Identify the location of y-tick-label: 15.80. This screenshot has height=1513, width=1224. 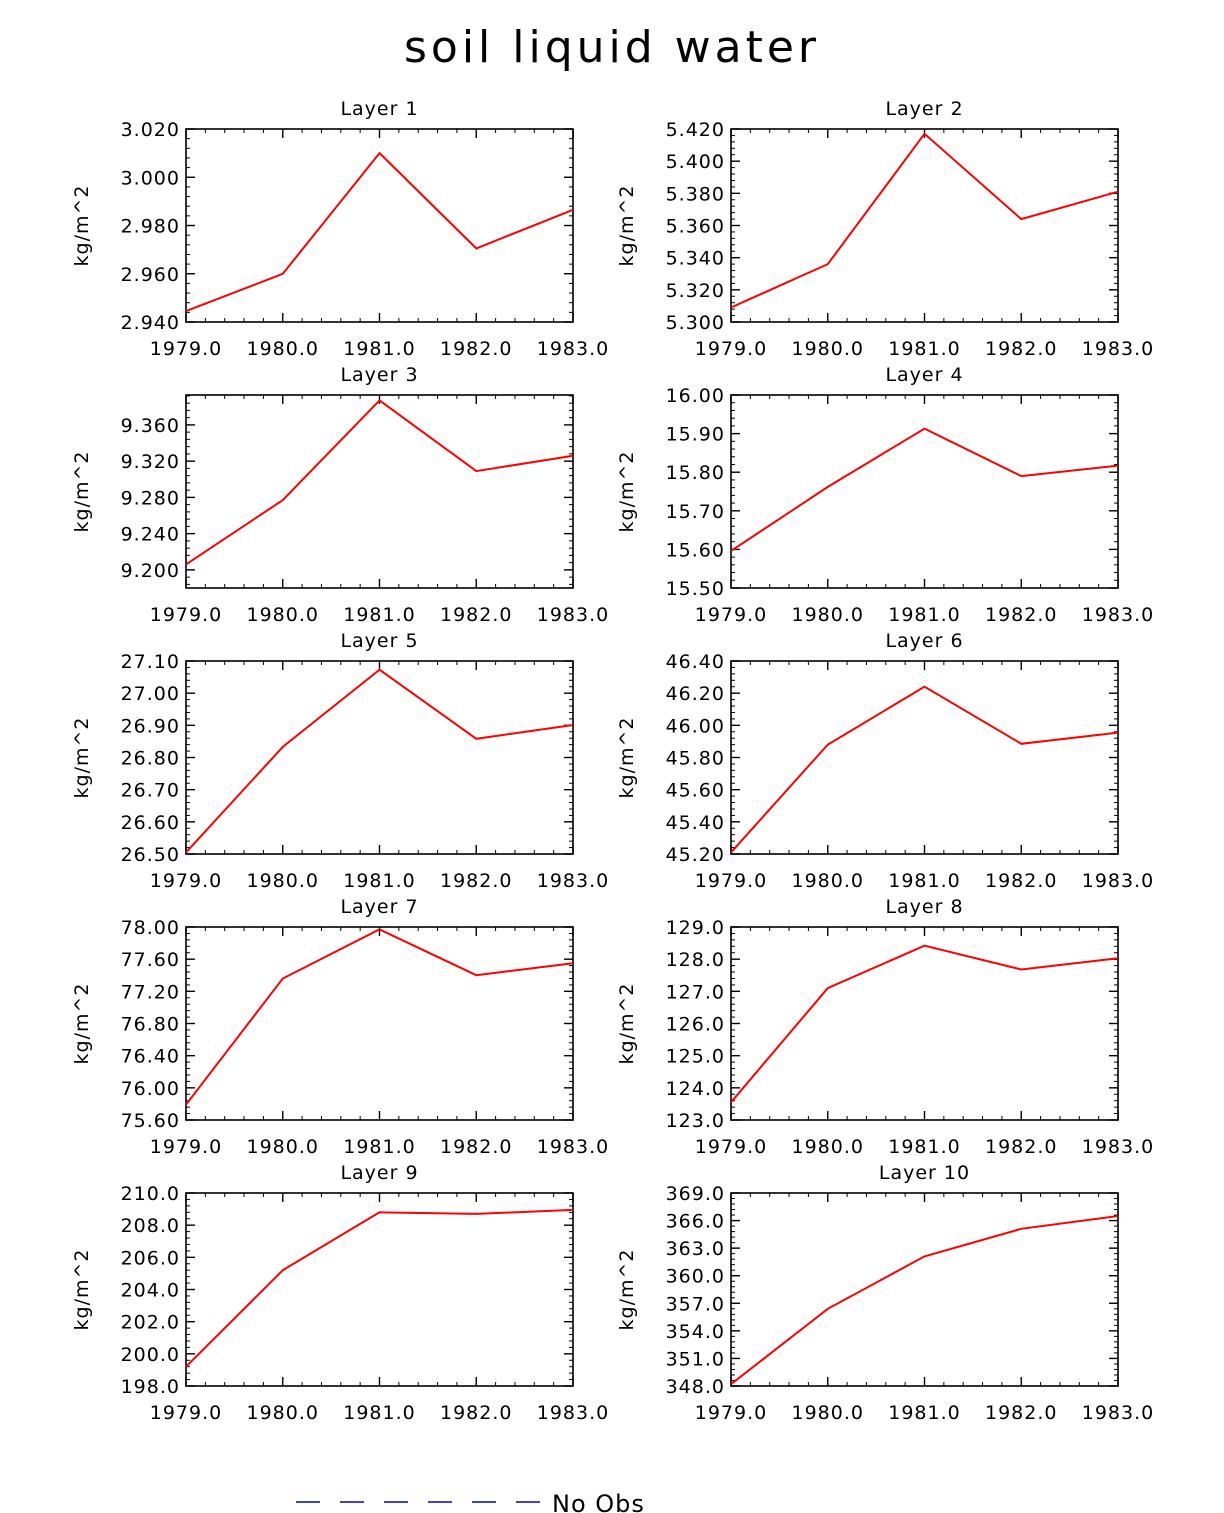
(695, 473).